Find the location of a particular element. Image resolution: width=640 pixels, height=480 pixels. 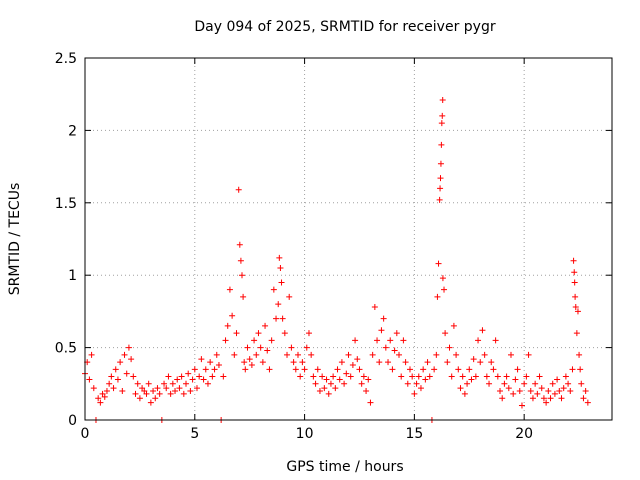

y-tick-label: 0.5 is located at coordinates (66, 349).